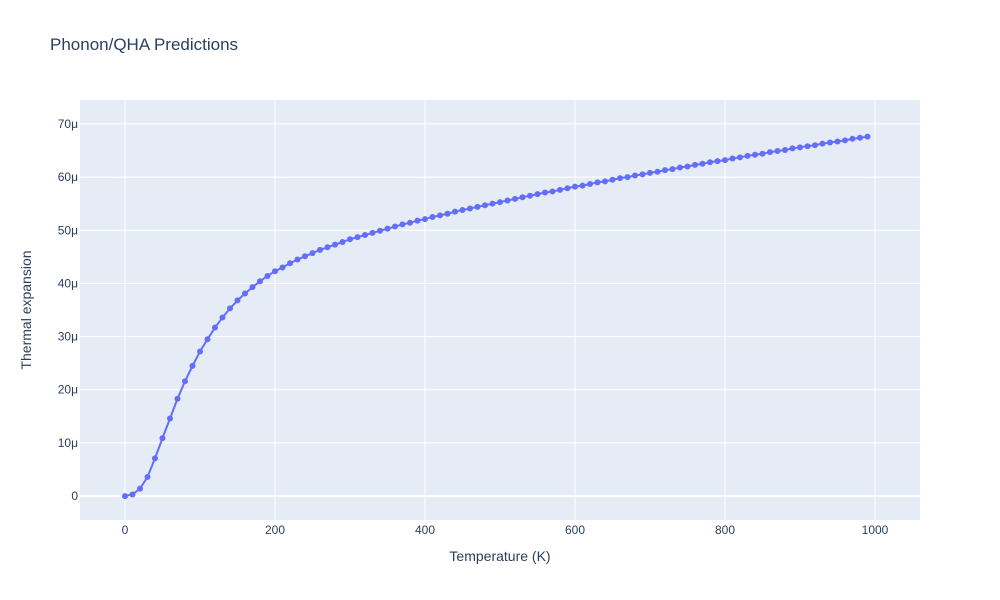  I want to click on y-tick-label: 30μ, so click(68, 337).